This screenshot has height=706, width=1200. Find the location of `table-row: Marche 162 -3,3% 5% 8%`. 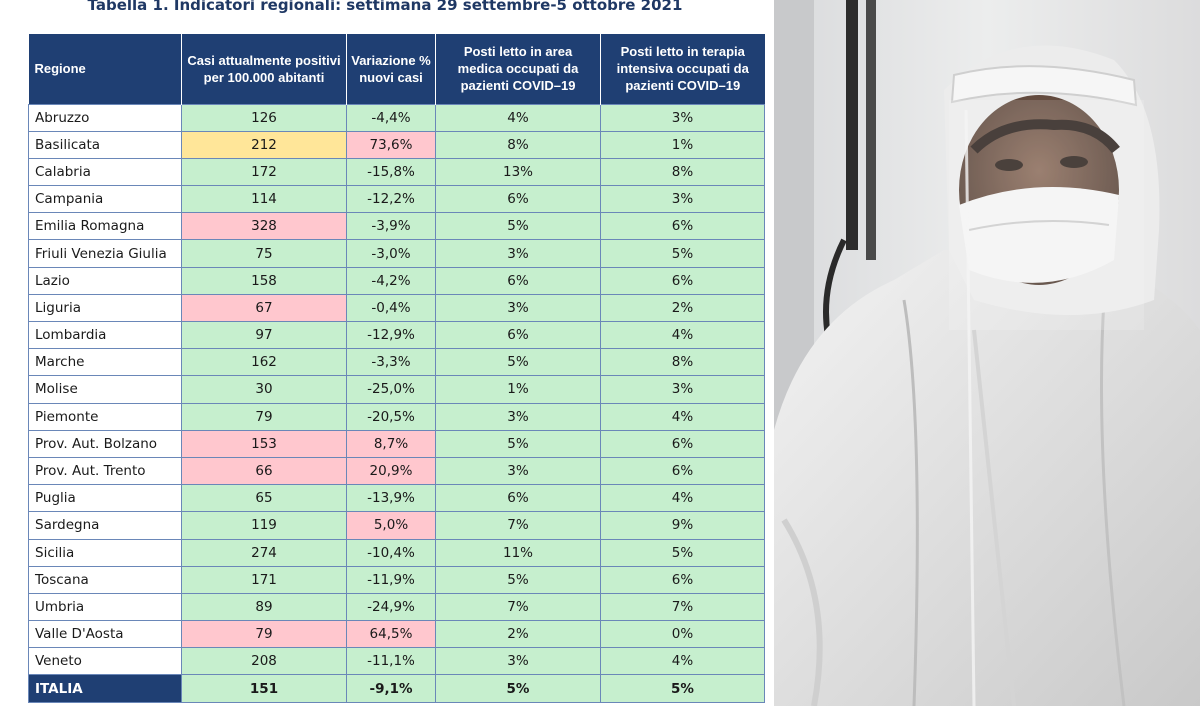

table-row: Marche 162 -3,3% 5% 8% is located at coordinates (396, 362).